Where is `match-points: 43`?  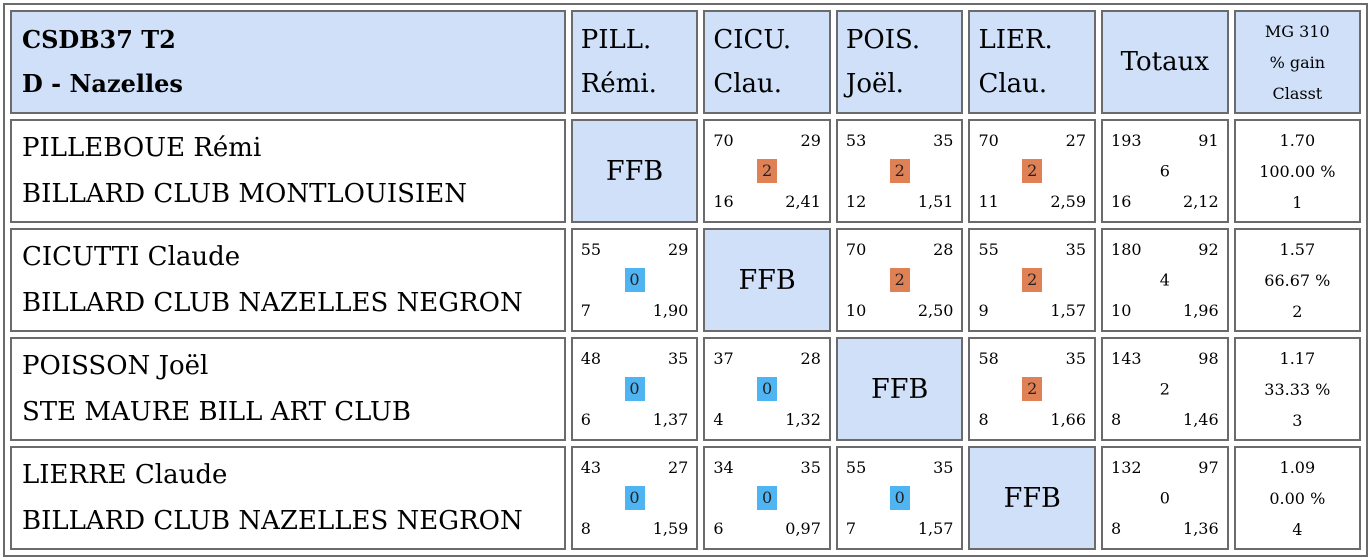
match-points: 43 is located at coordinates (591, 467).